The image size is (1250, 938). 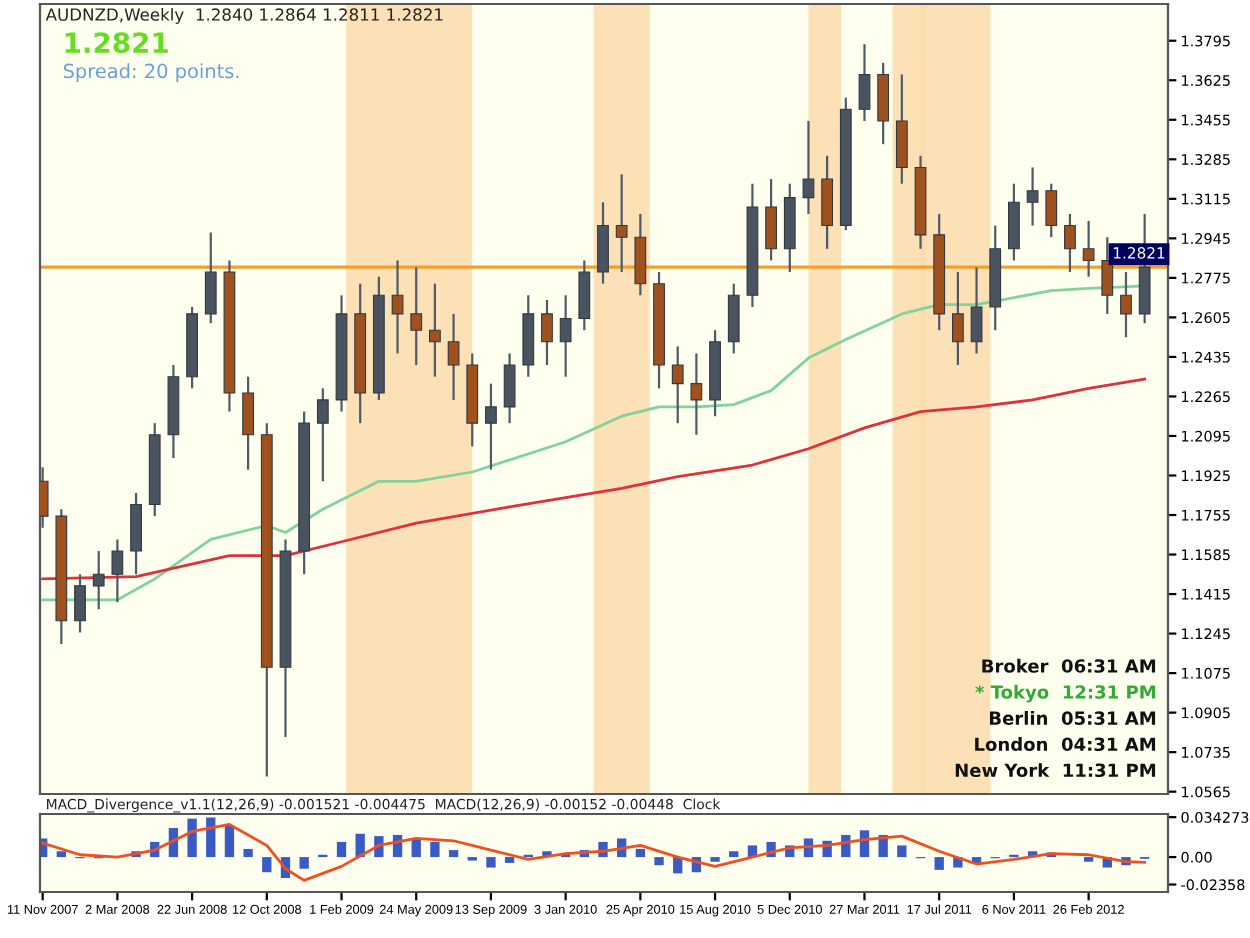 What do you see at coordinates (1065, 744) in the screenshot?
I see `annotation: London 04:31 AM` at bounding box center [1065, 744].